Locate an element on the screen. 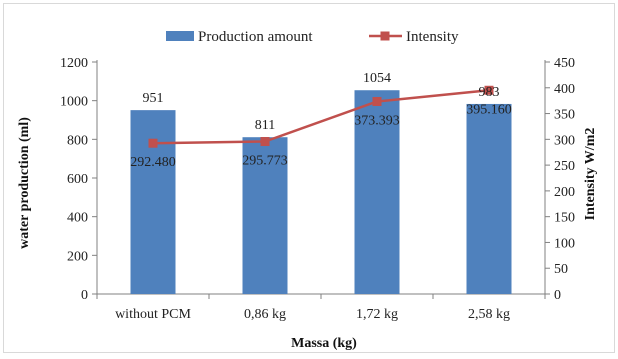  intensity-value-label: 292.480 is located at coordinates (153, 162).